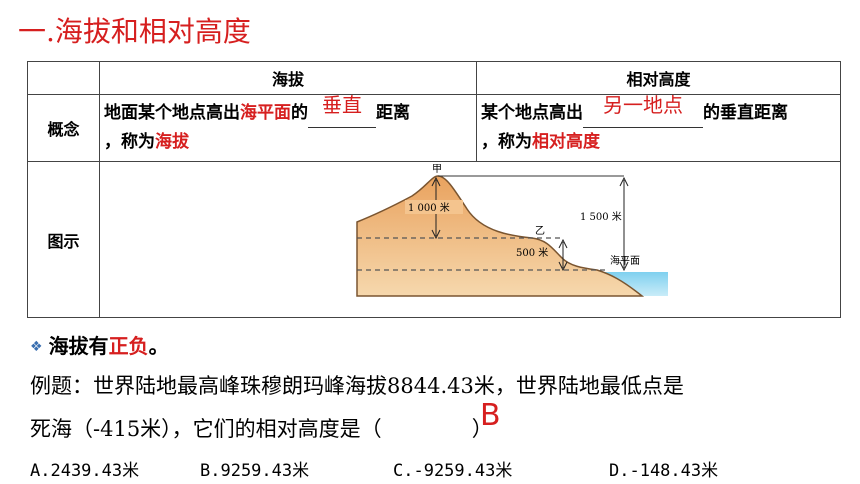  I want to click on altitude-definition: 地面某个地点高出海平面的 垂直 距离 ，称为海拔, so click(288, 127).